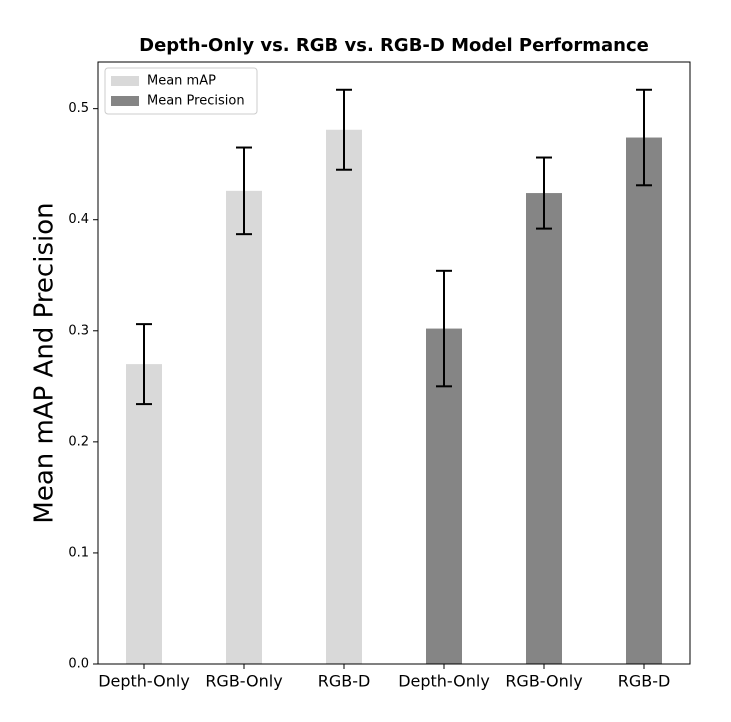 The width and height of the screenshot is (731, 722). Describe the element at coordinates (78, 552) in the screenshot. I see `y-tick-label: 0.1` at that location.